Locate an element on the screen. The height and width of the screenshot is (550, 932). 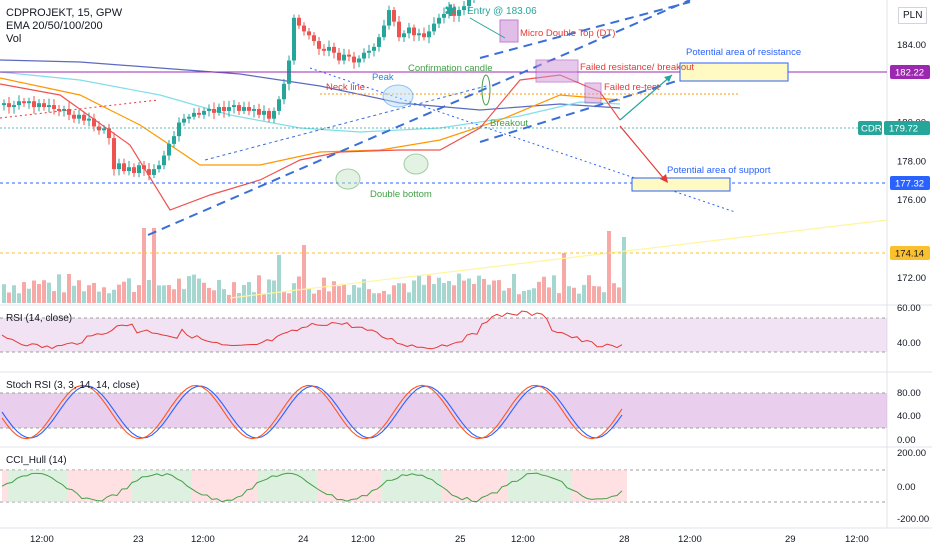
failed-breakout-box is located at coordinates (557, 71).